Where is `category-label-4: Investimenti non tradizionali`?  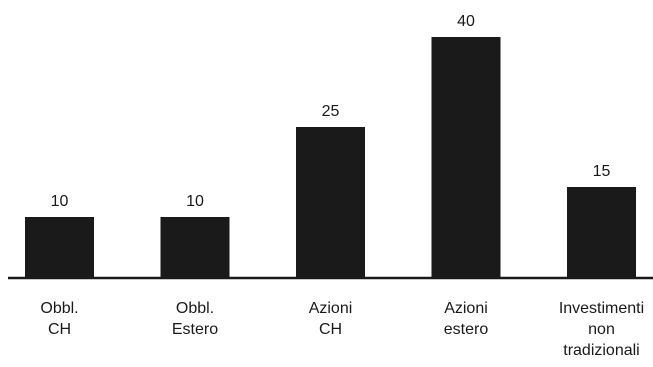
category-label-4: Investimenti non tradizionali is located at coordinates (601, 329).